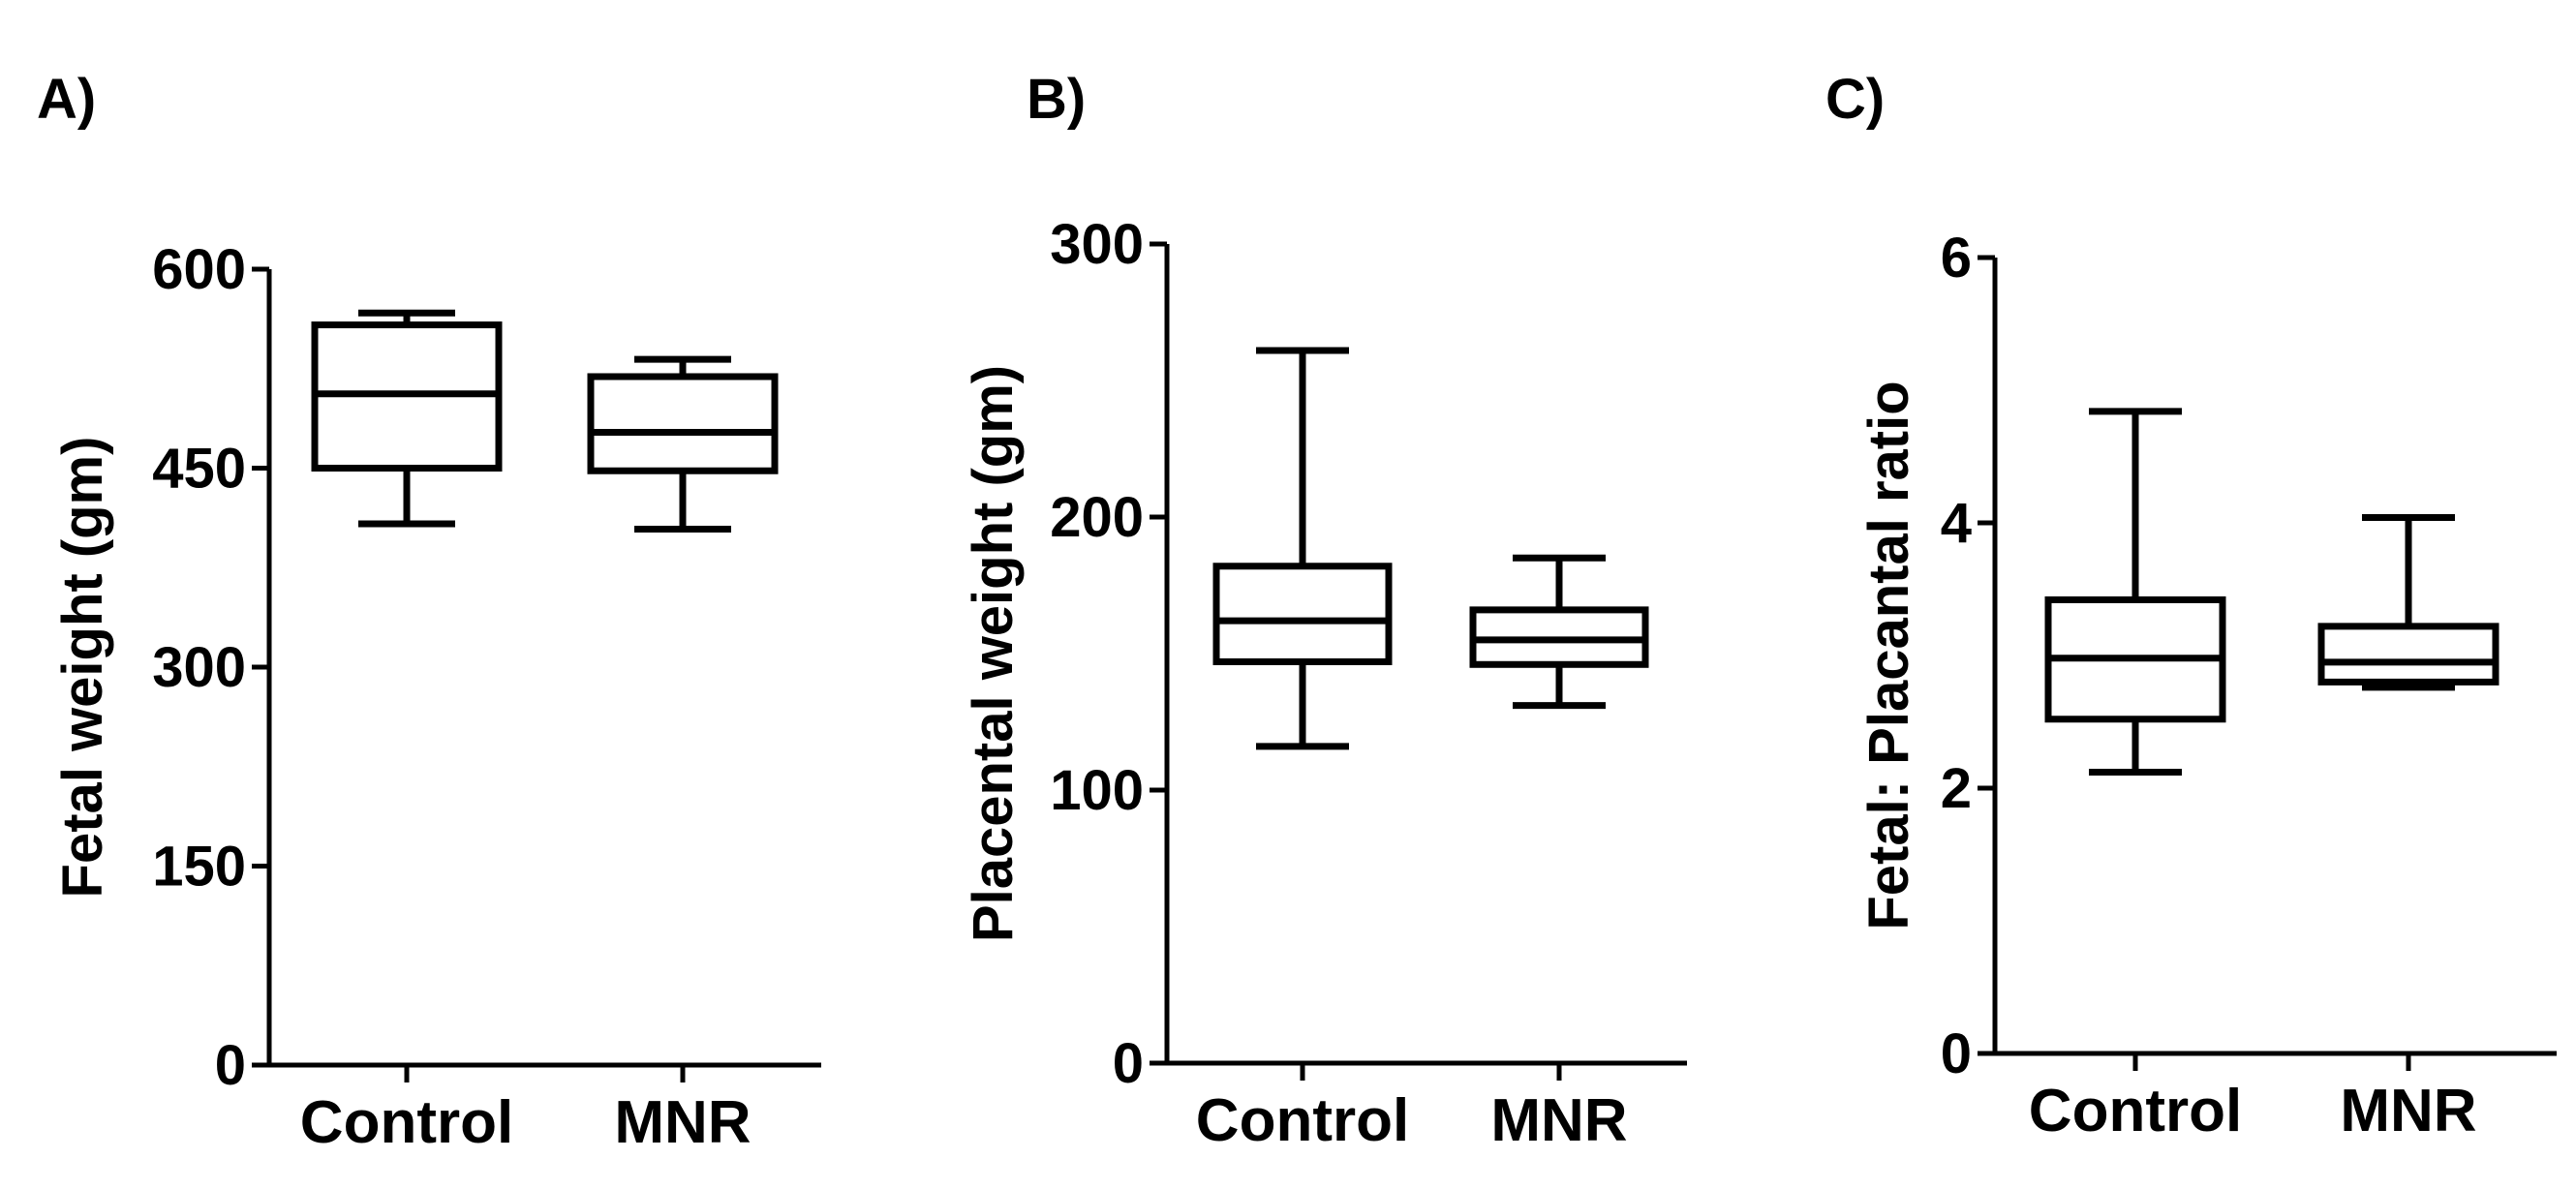 Image resolution: width=2576 pixels, height=1189 pixels. I want to click on y-tick-label: 4, so click(1956, 523).